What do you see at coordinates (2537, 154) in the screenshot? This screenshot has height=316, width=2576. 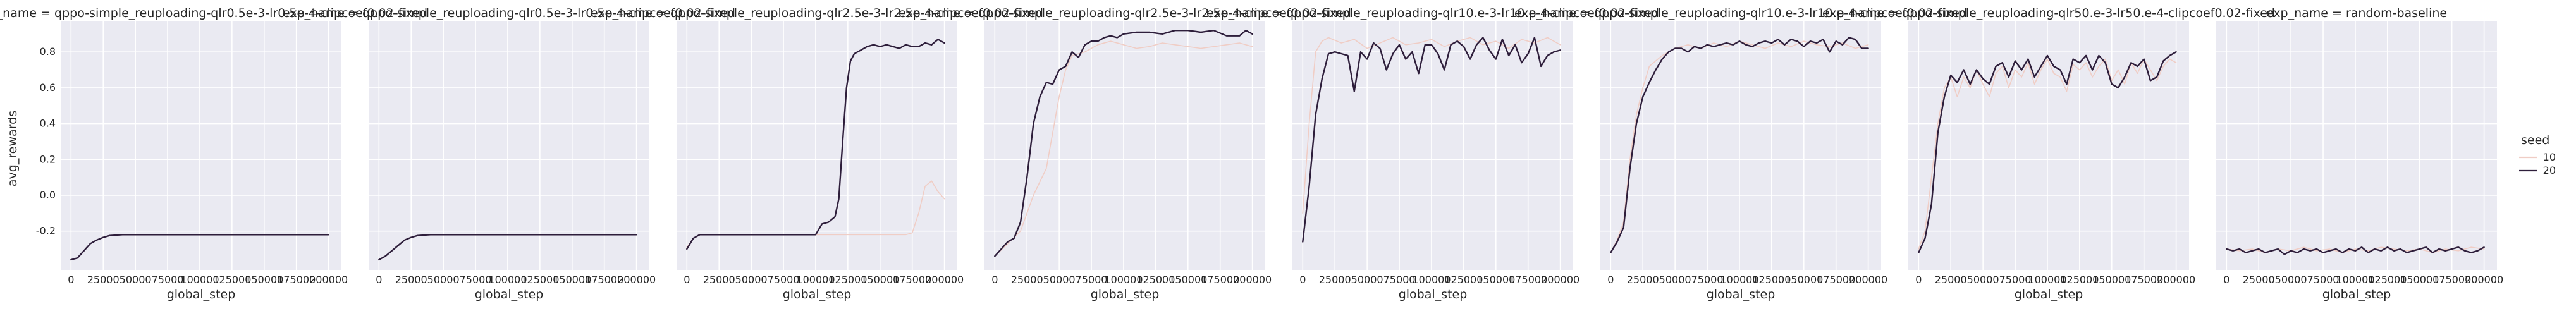 I see `legend: seed 10 20` at bounding box center [2537, 154].